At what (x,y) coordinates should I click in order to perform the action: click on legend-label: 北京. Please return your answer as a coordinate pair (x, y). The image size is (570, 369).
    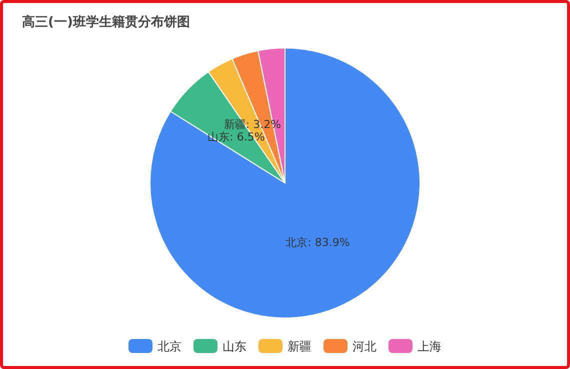
    Looking at the image, I should click on (170, 347).